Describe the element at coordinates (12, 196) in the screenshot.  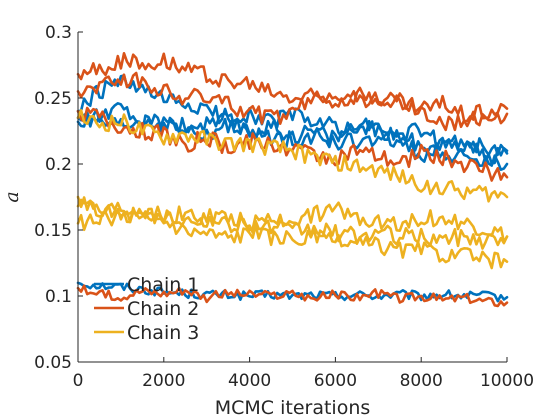
I see `y-axis-label: a` at that location.